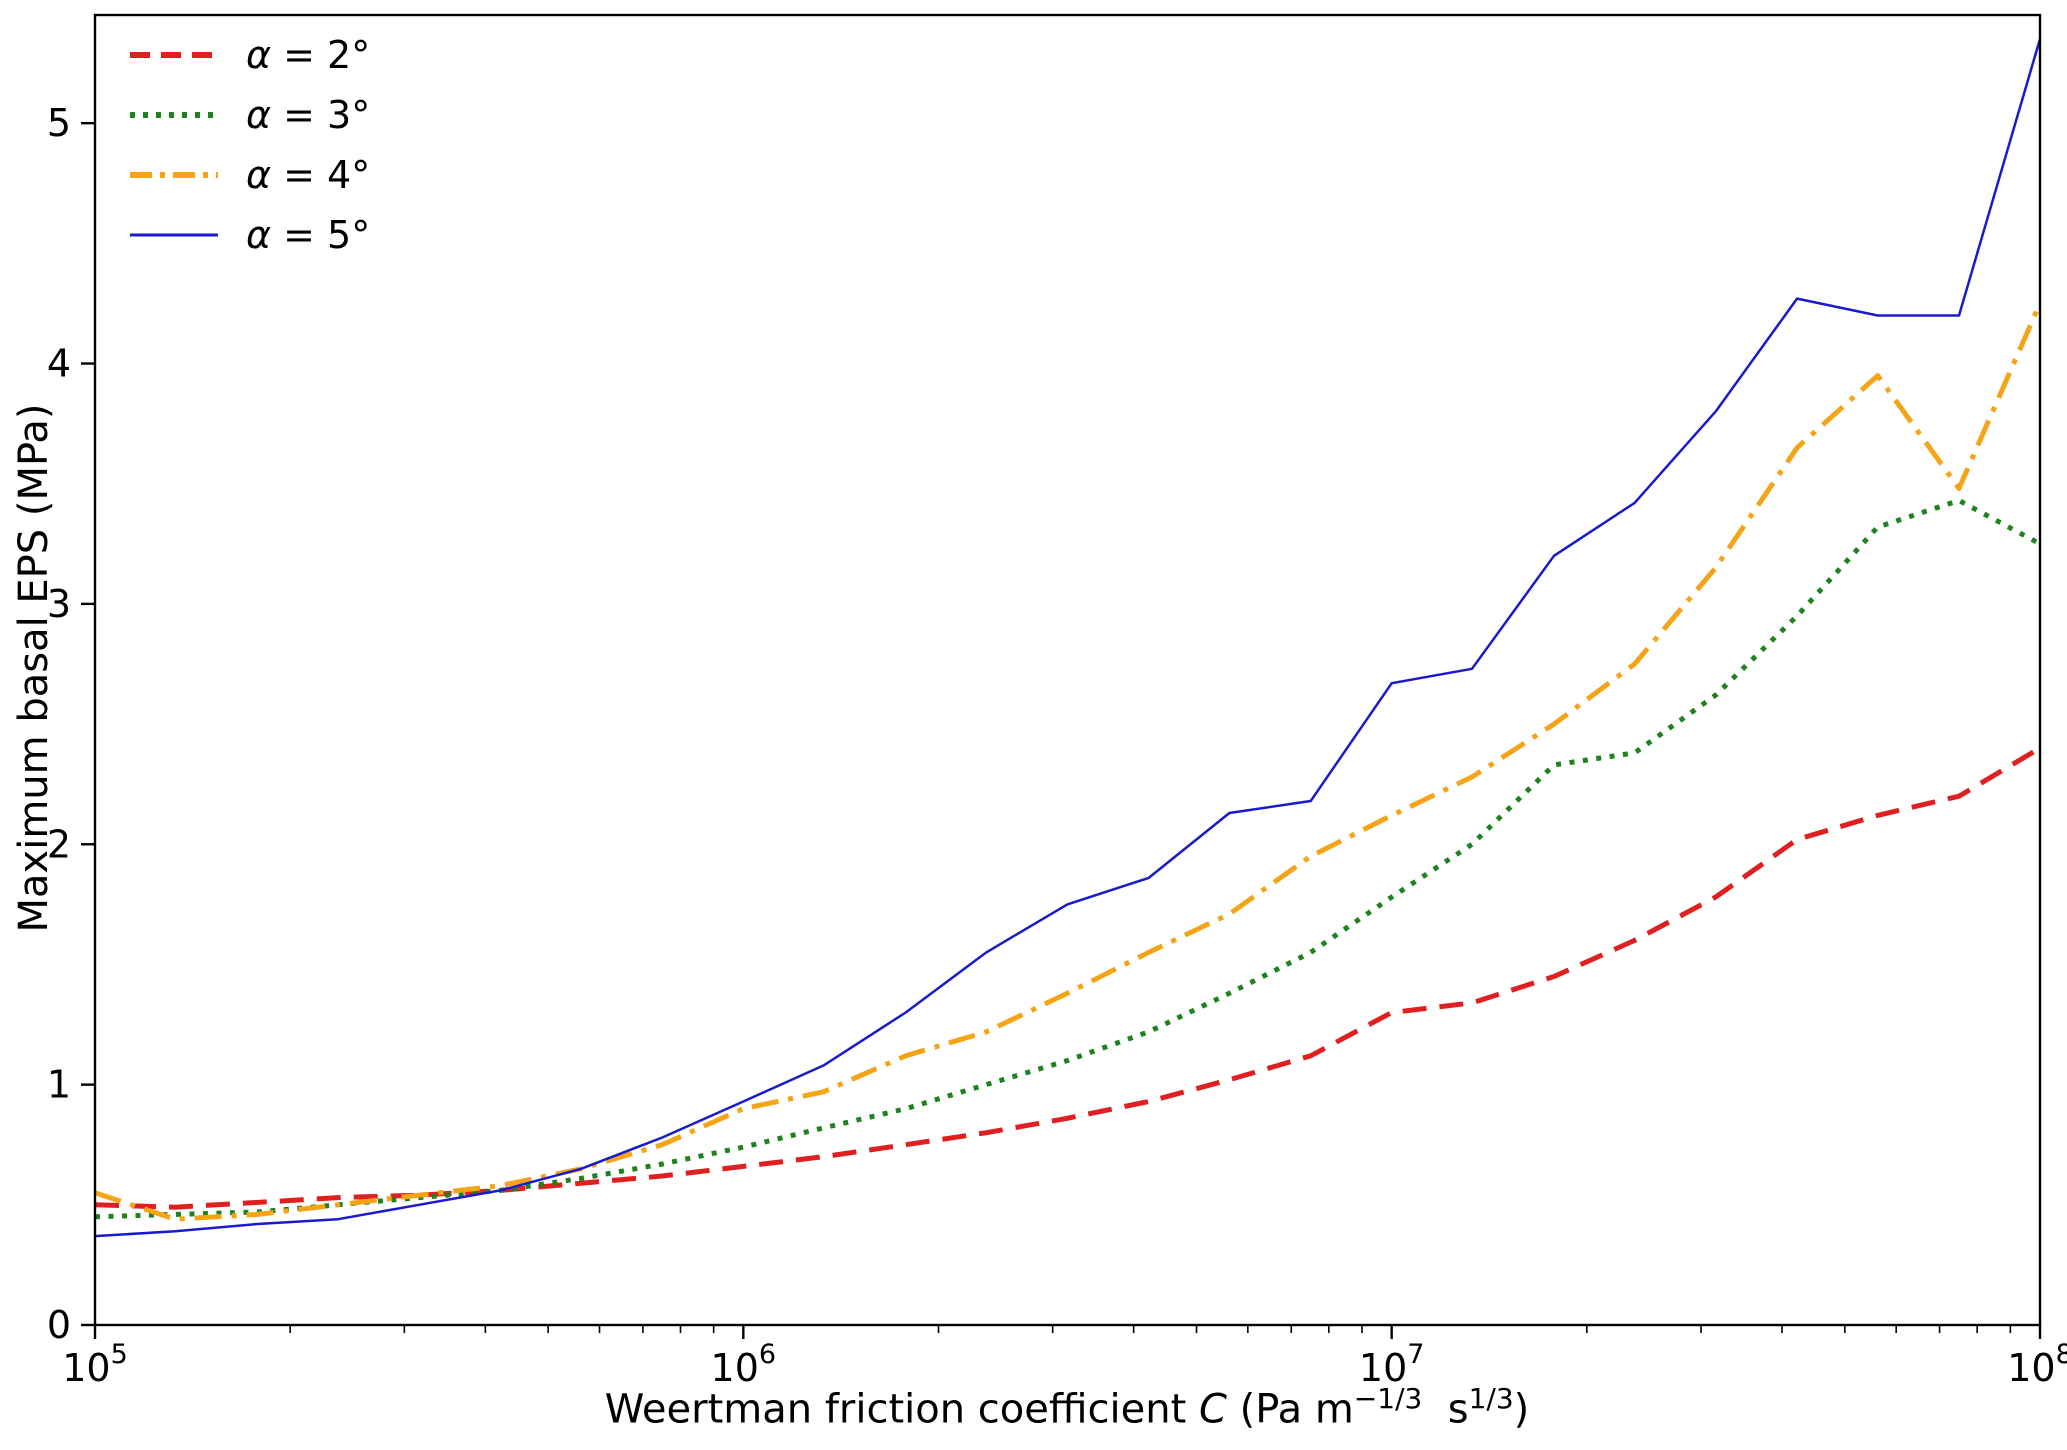 The width and height of the screenshot is (2067, 1450). I want to click on x-axis-label-sup2: 1/3, so click(1491, 1398).